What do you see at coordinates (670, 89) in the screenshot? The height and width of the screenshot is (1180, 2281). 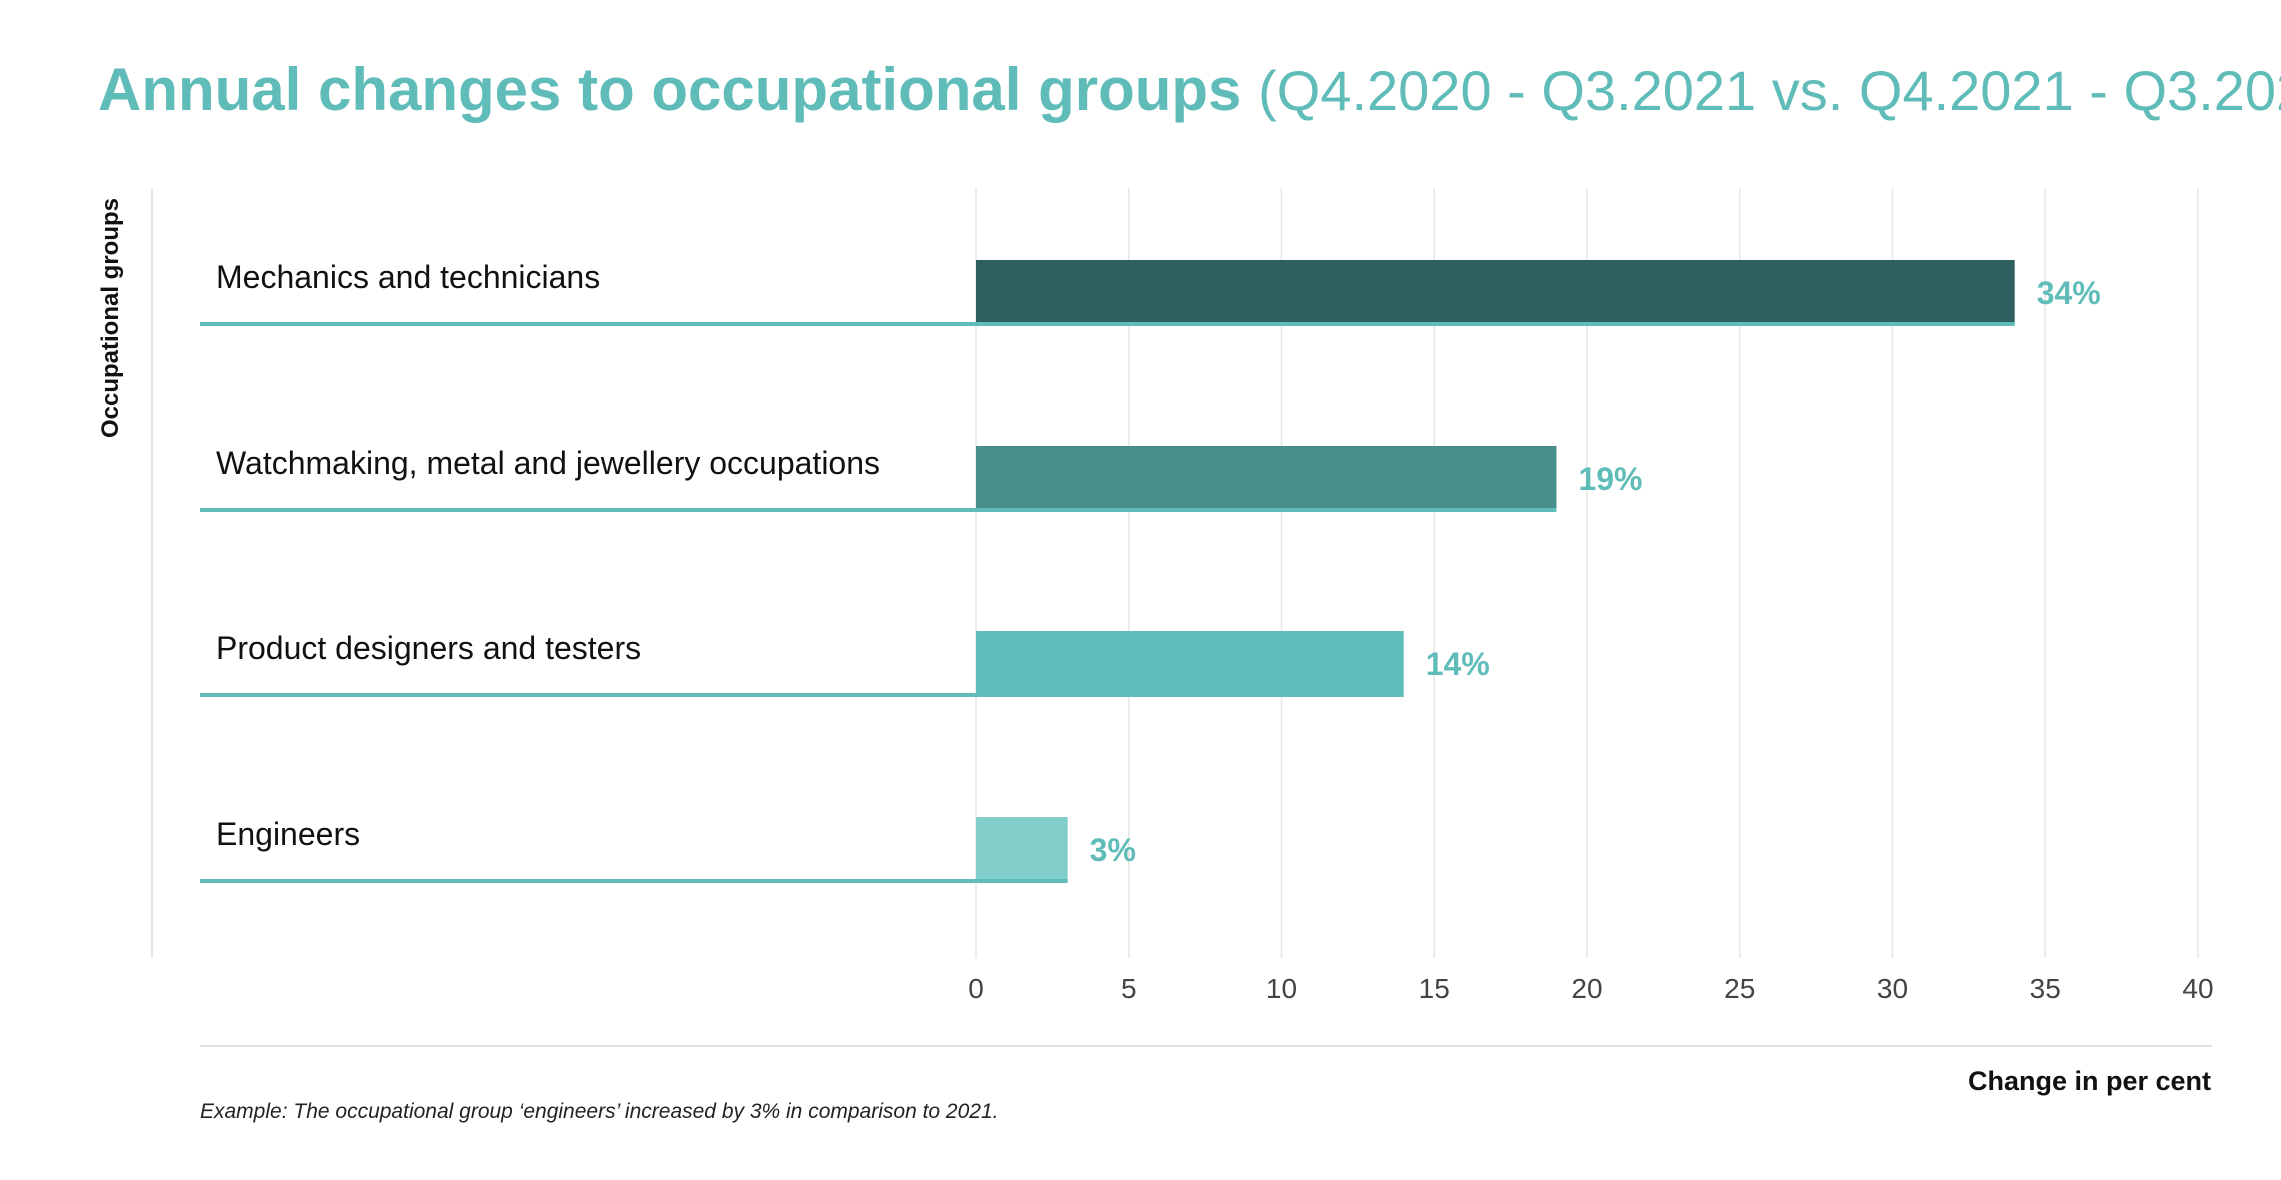 I see `chart-title-main: Annual changes to occupational groups` at bounding box center [670, 89].